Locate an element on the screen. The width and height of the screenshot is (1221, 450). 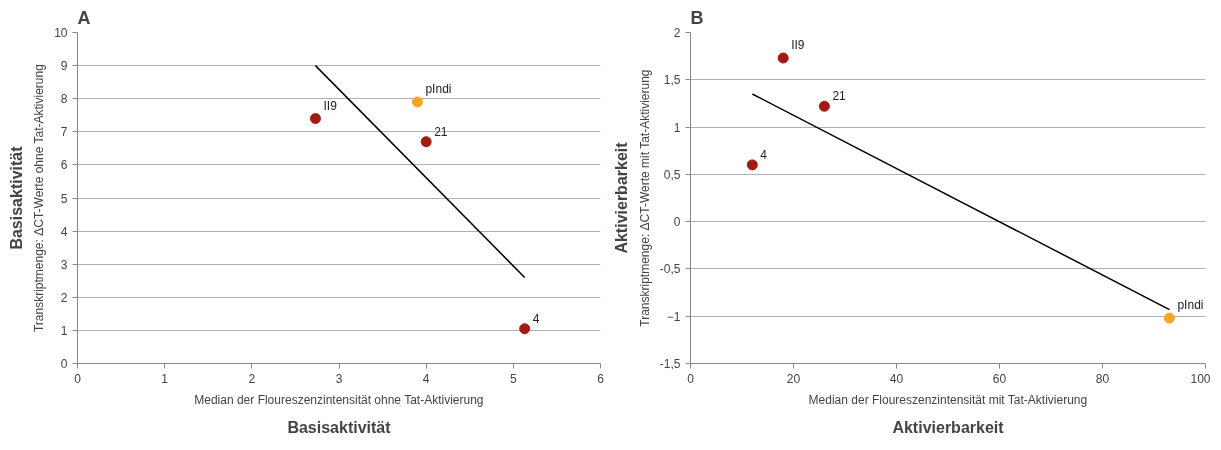
x-tick-label: 1 is located at coordinates (165, 378).